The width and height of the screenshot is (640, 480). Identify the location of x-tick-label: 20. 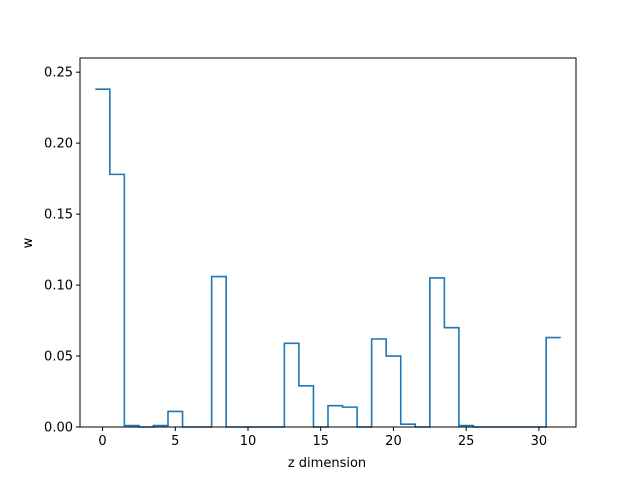
(393, 441).